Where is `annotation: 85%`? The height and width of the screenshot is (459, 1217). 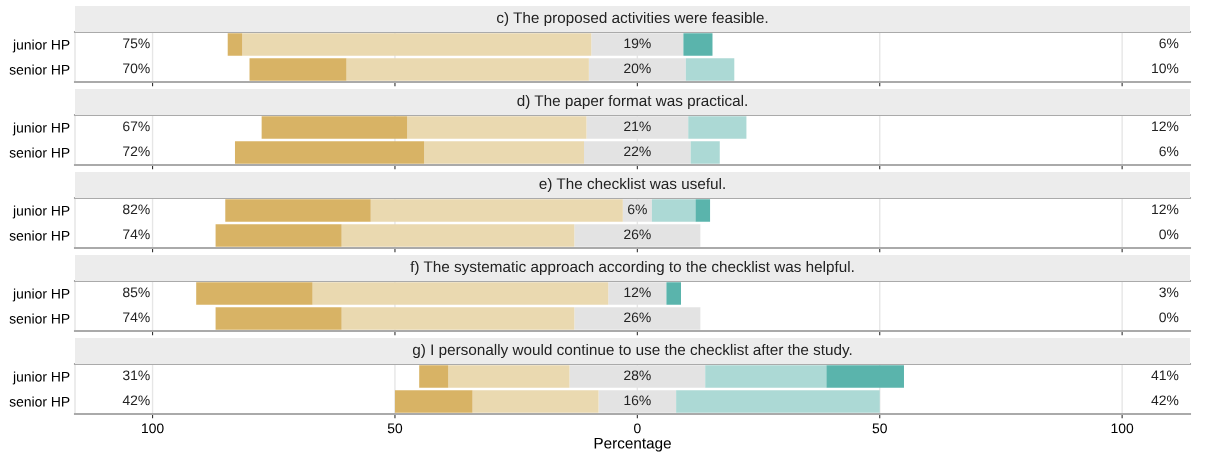
annotation: 85% is located at coordinates (136, 292).